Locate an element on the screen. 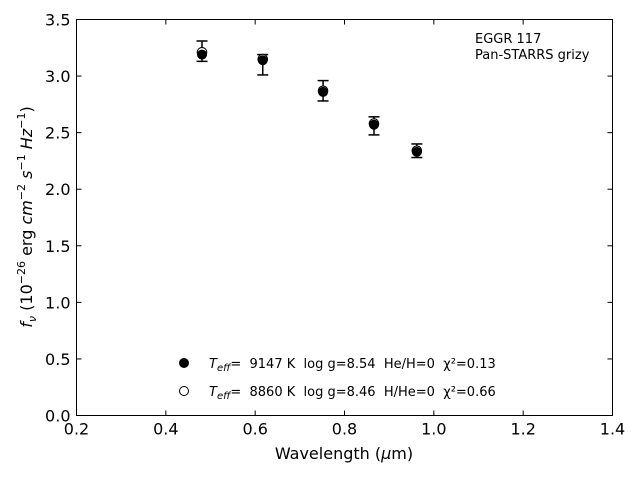 The height and width of the screenshot is (484, 640). y-tick-label-4: 2.0 is located at coordinates (57, 189).